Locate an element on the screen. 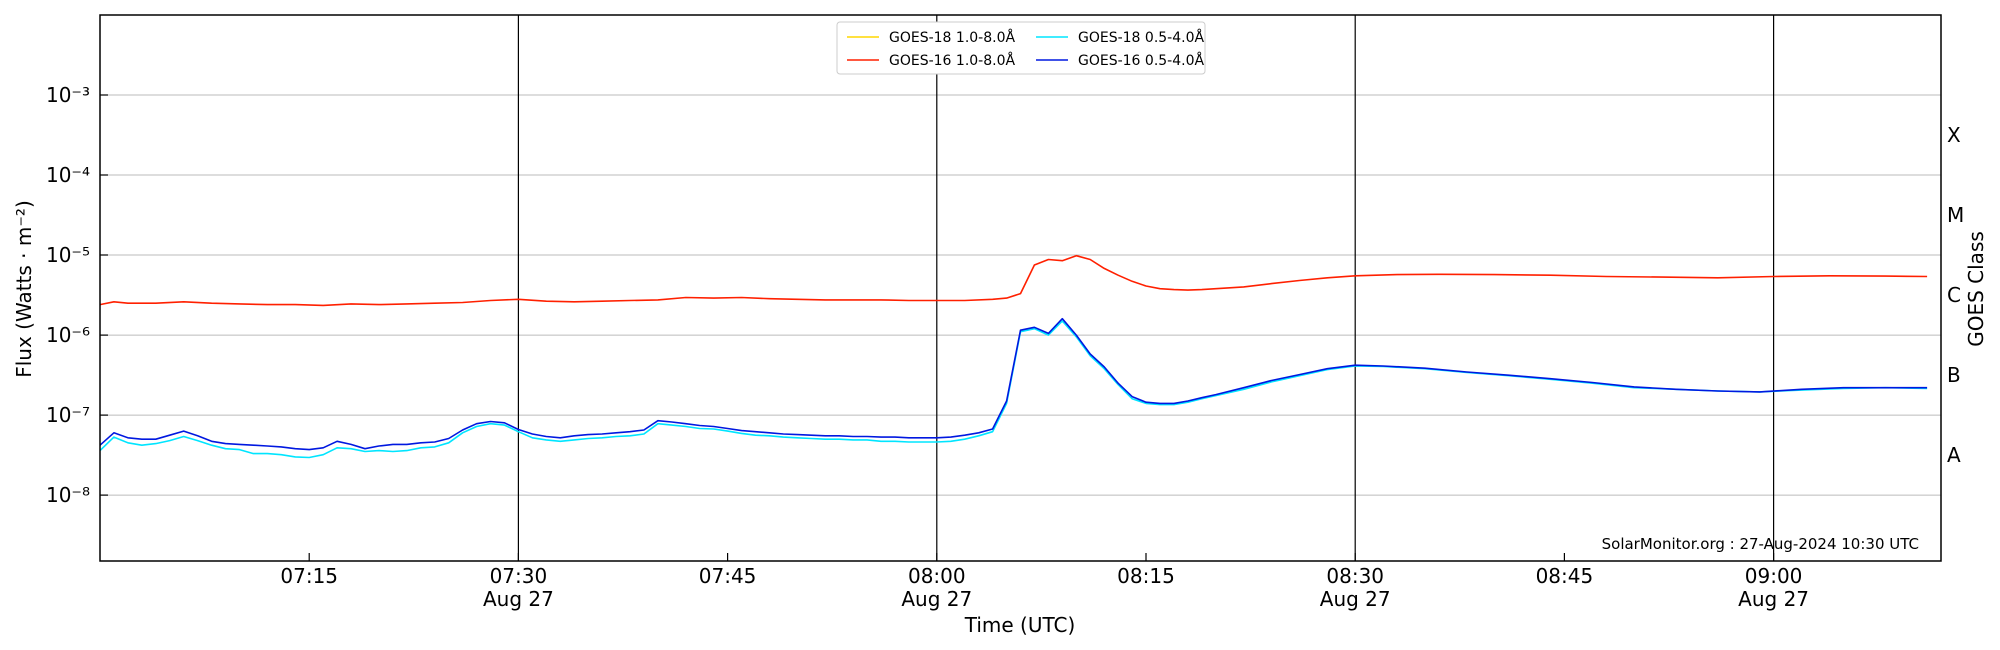 This screenshot has height=650, width=2000. goes-class-b: B is located at coordinates (1954, 375).